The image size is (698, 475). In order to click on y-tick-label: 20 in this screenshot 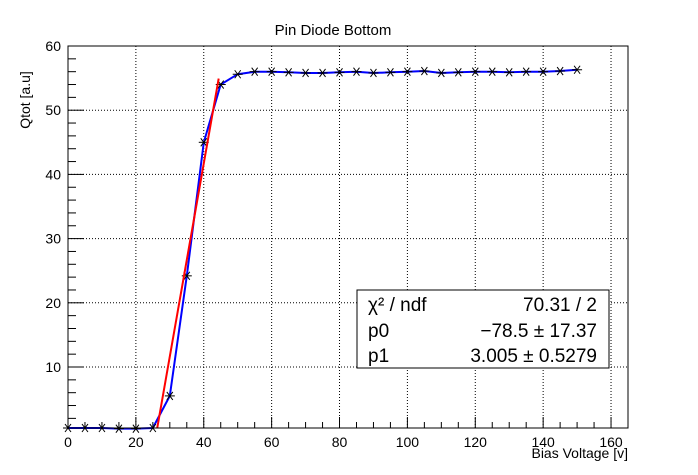, I will do `click(53, 303)`.